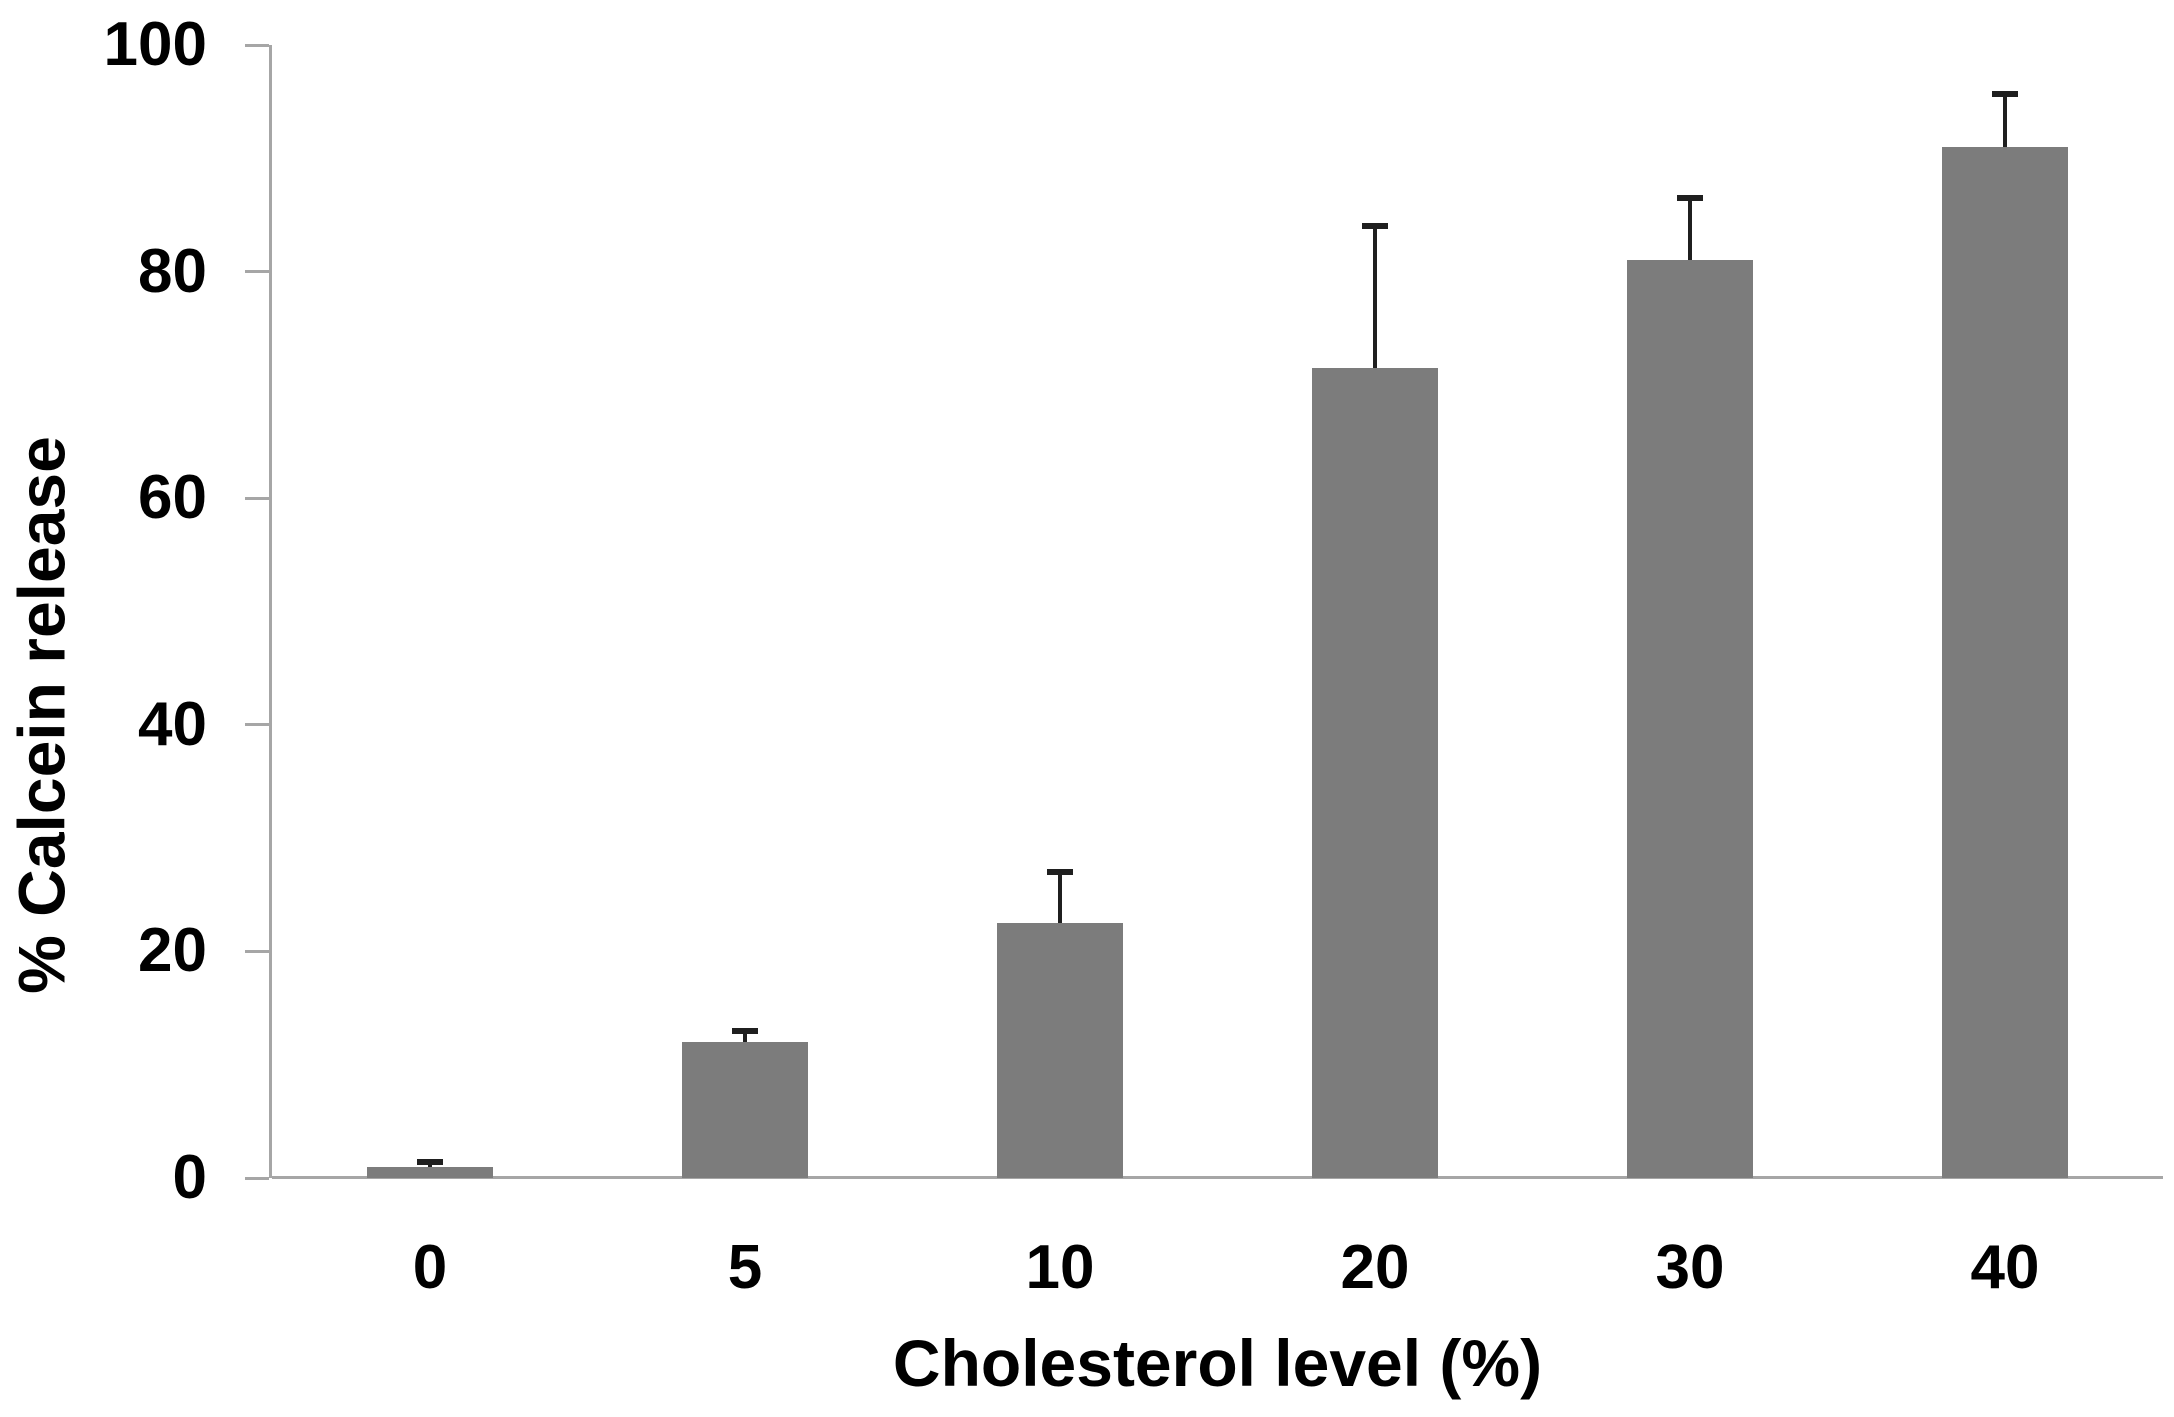  What do you see at coordinates (1375, 1267) in the screenshot?
I see `x-tick-label: 20` at bounding box center [1375, 1267].